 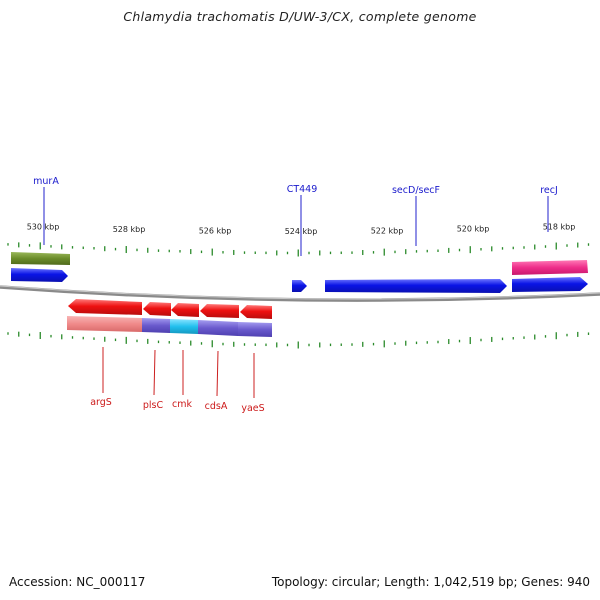 I want to click on gene-label-argS: argS, so click(x=101, y=402).